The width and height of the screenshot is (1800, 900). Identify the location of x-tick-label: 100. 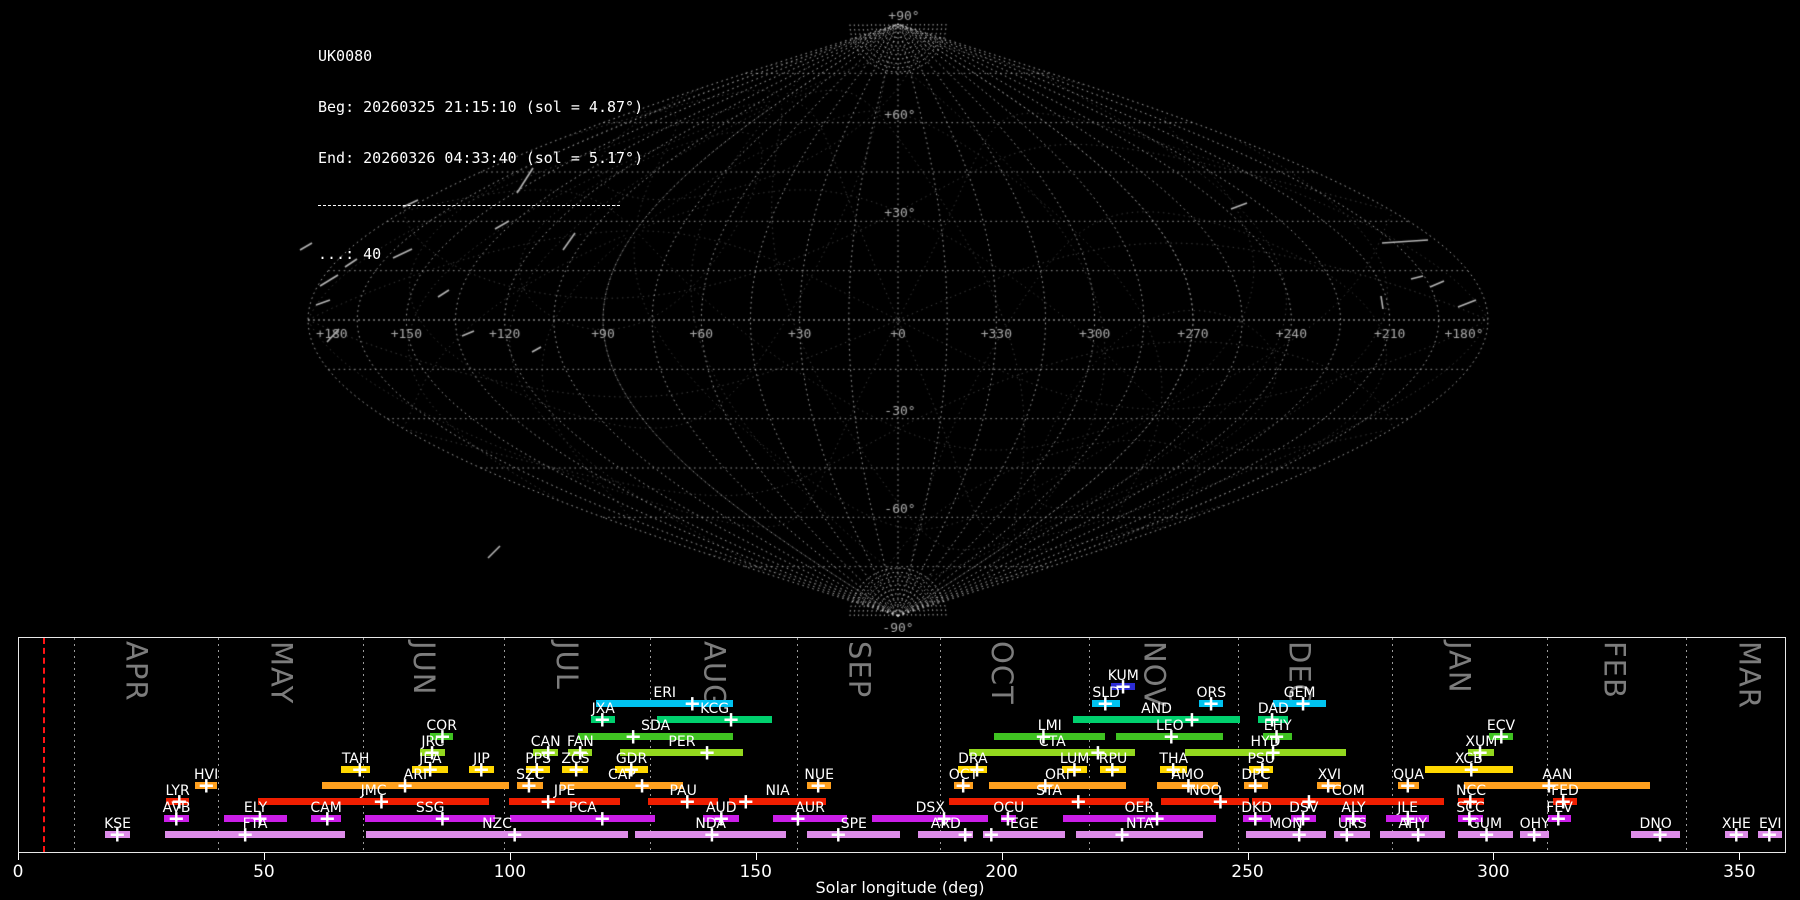
(510, 872).